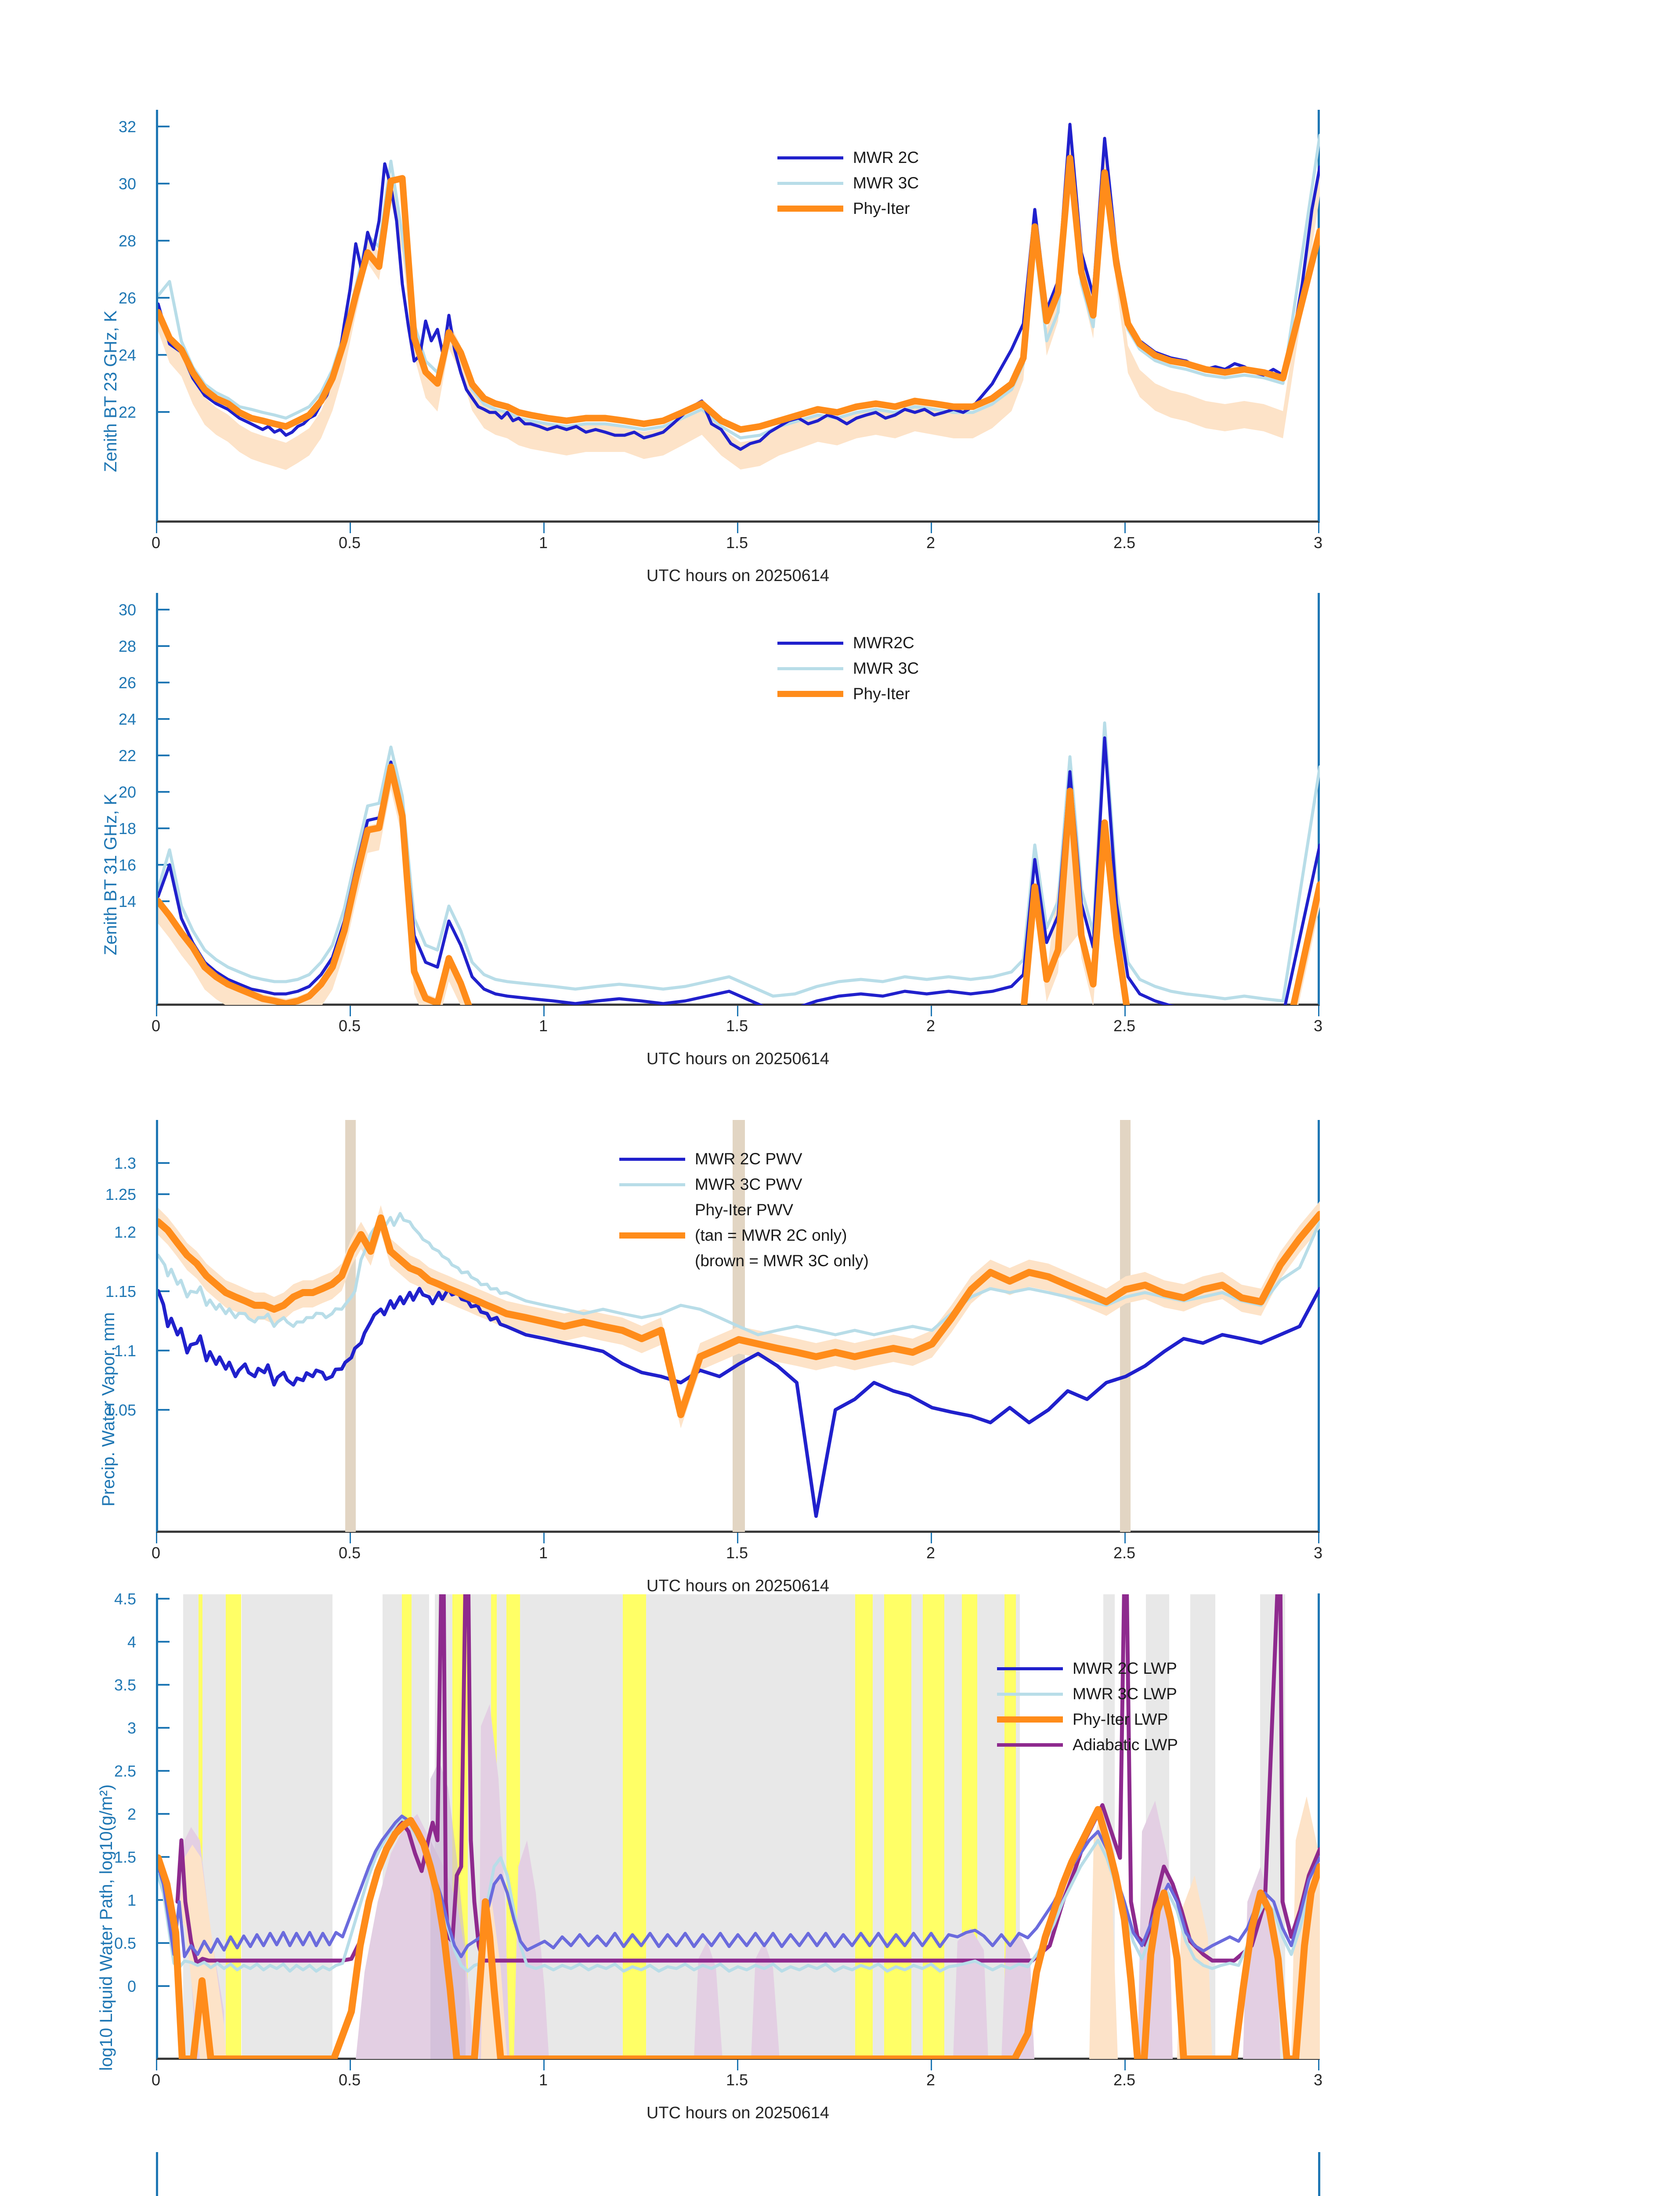 This screenshot has width=1680, height=2196. What do you see at coordinates (131, 1814) in the screenshot?
I see `panel-lwp-ytick-5: 2` at bounding box center [131, 1814].